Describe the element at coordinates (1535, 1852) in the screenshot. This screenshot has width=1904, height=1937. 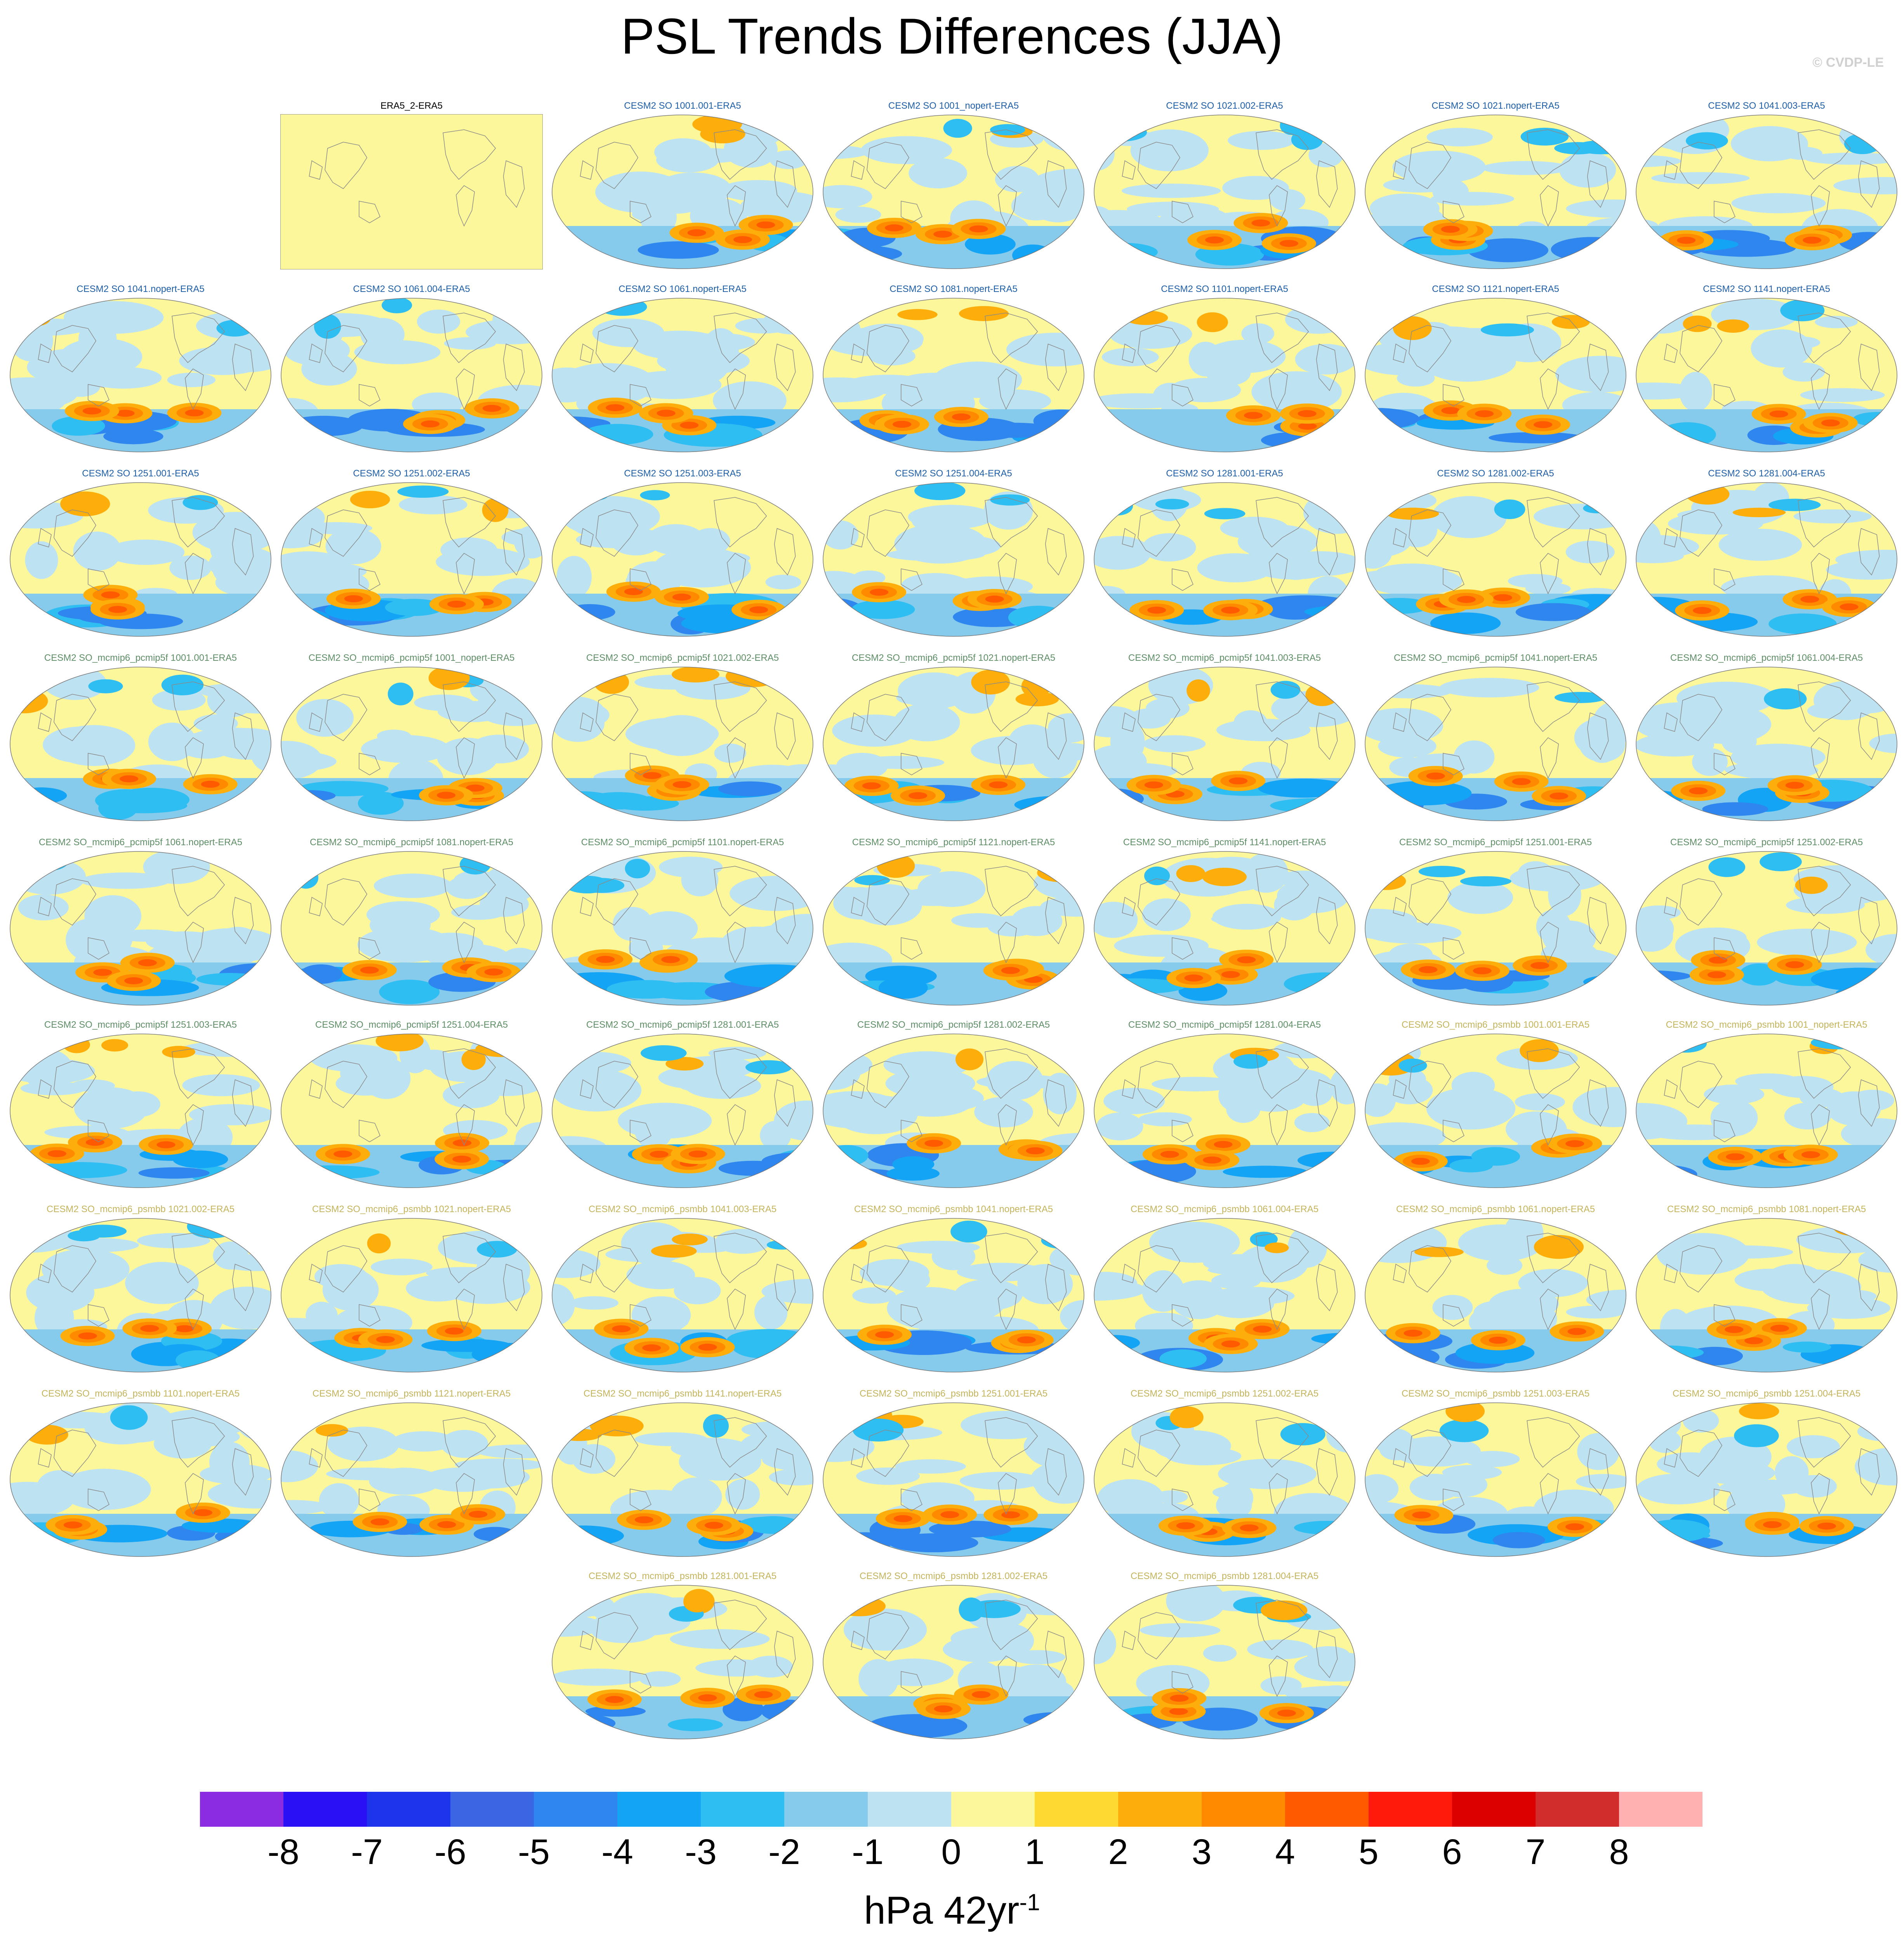
I see `colorbar-tick-label: 7` at that location.